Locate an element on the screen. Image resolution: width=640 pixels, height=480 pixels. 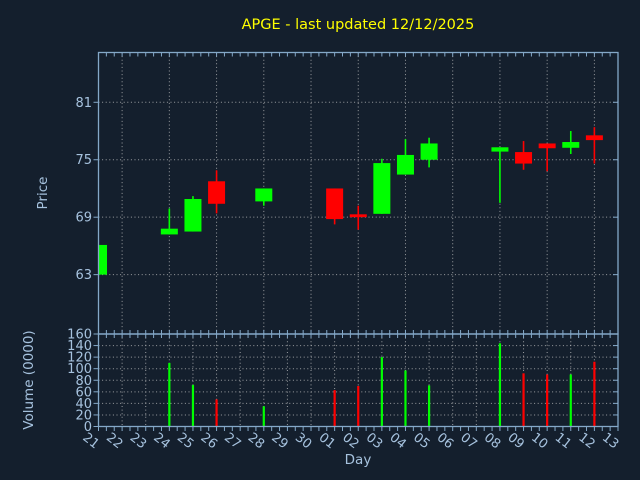
x-tick-label: 06 is located at coordinates (445, 441).